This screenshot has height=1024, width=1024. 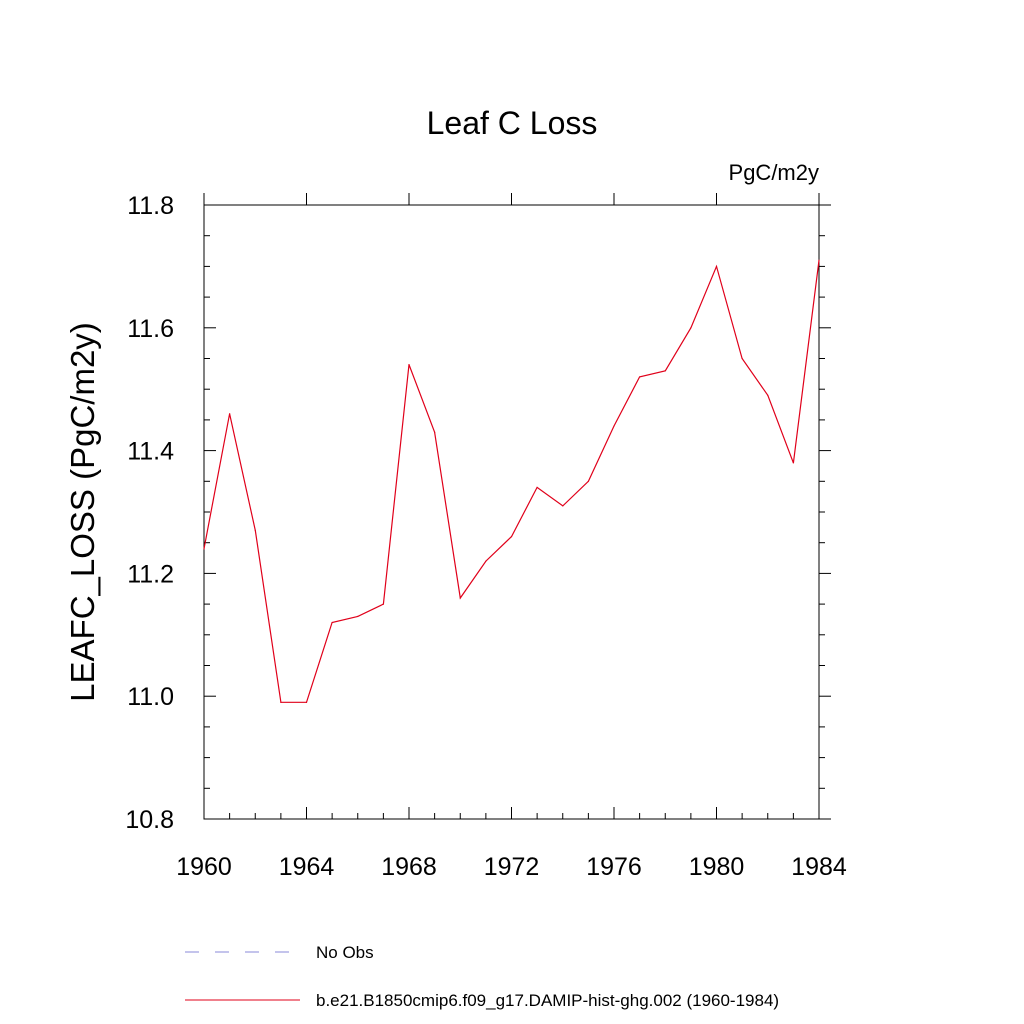 I want to click on y-axis-label: LEAFC_LOSS (PgC/m2y), so click(x=82, y=512).